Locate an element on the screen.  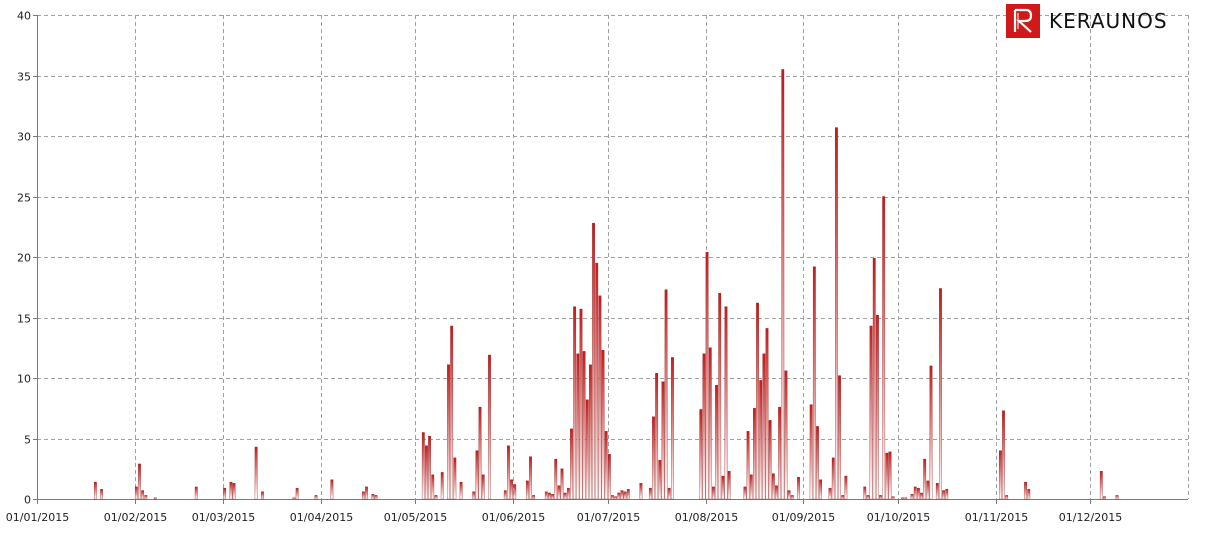
x-tick-label: 01/04/2015 is located at coordinates (321, 517).